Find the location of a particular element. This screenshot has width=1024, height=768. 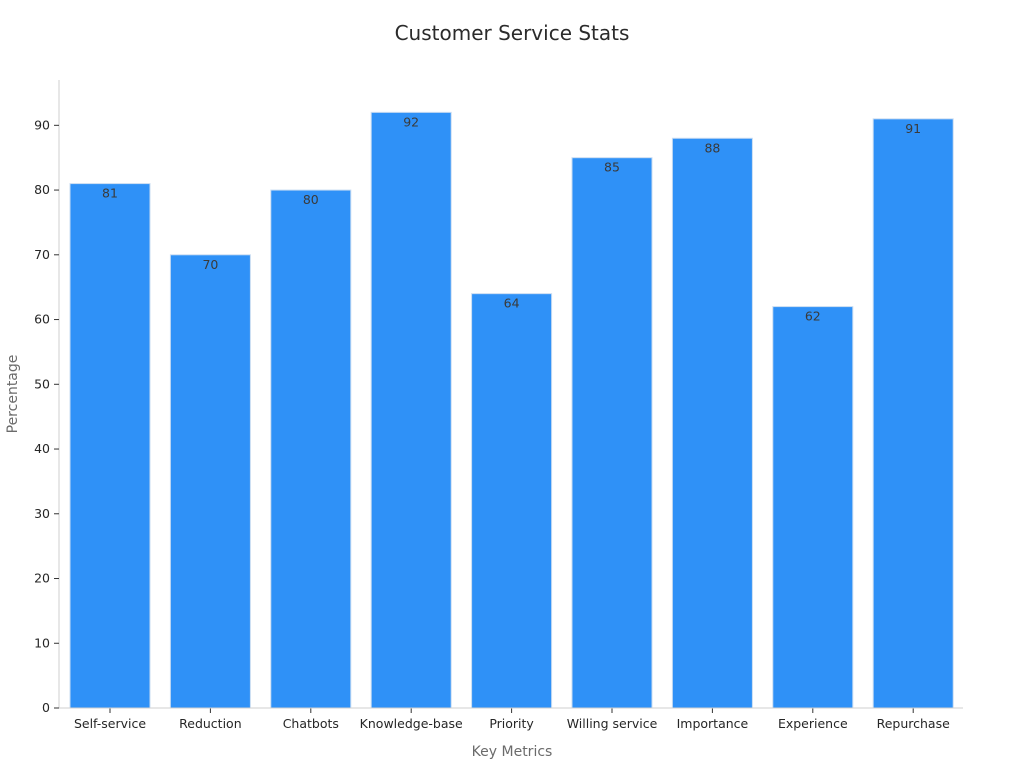

chart-title: Customer Service Stats is located at coordinates (512, 33).